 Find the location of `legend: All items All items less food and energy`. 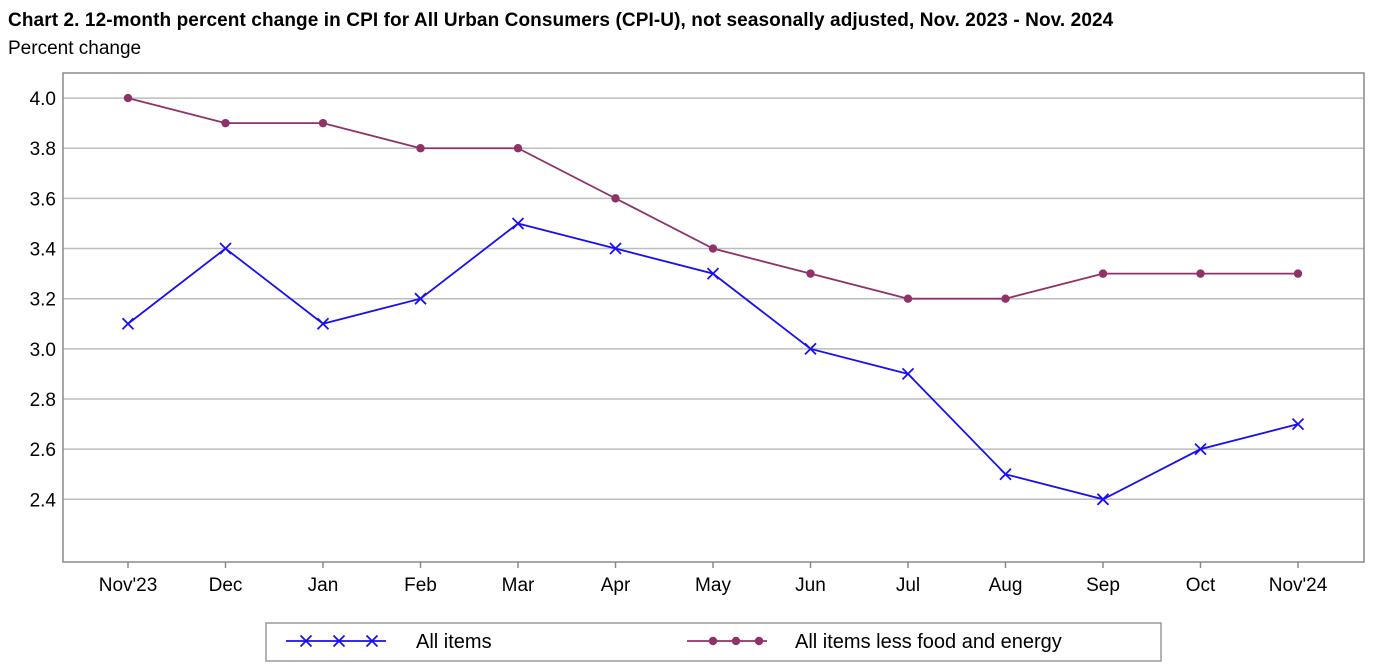

legend: All items All items less food and energy is located at coordinates (713, 642).